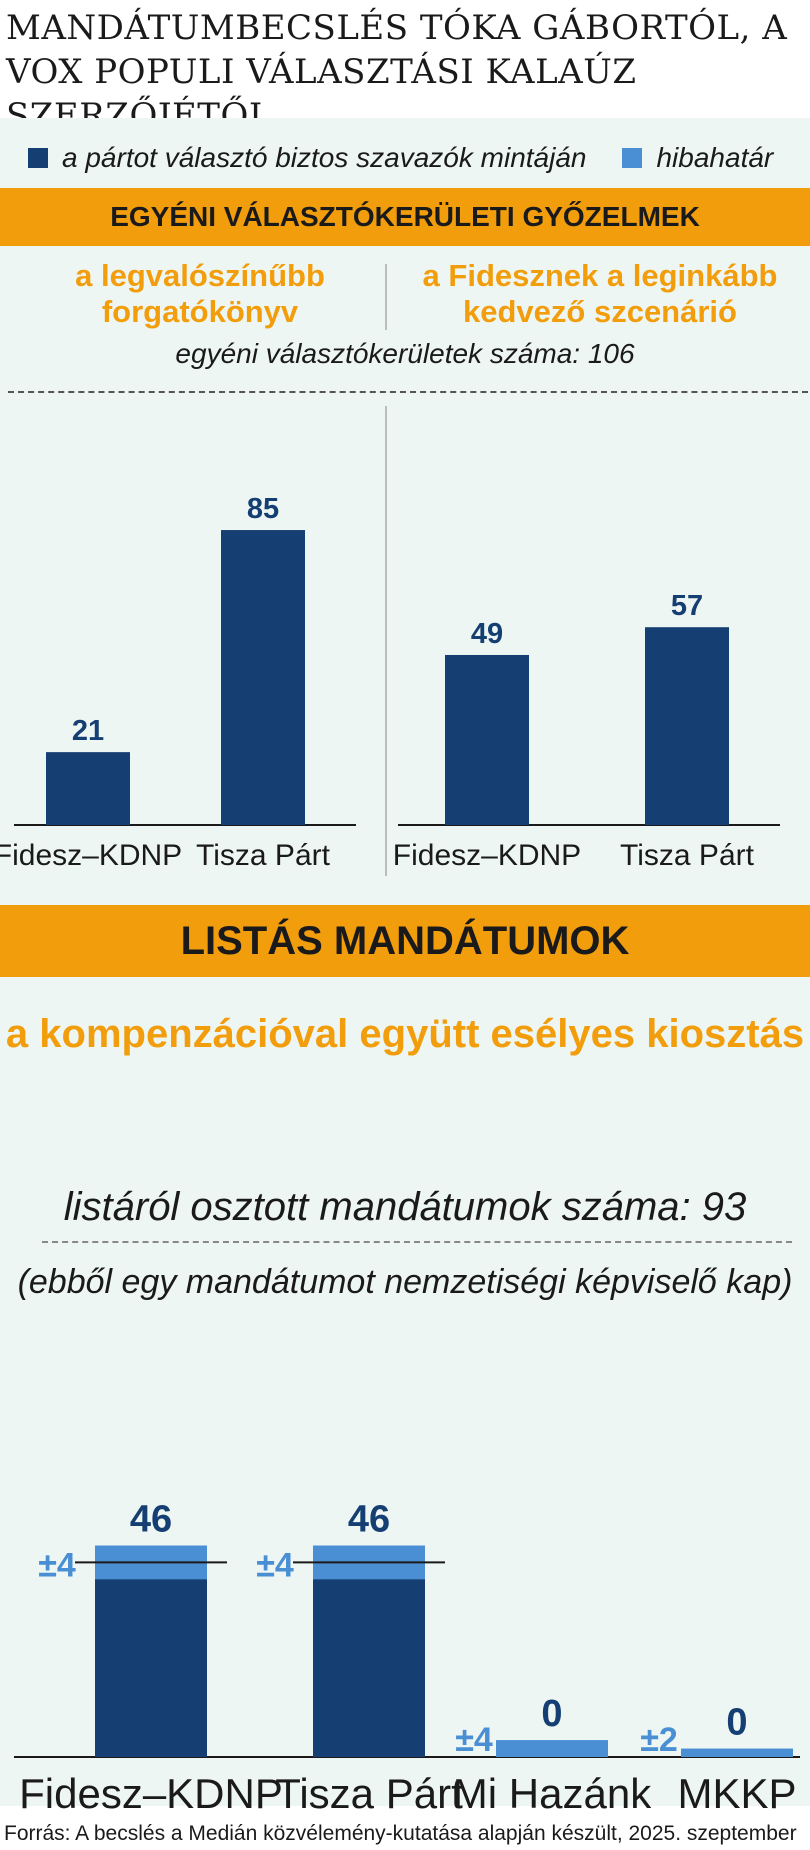 The width and height of the screenshot is (810, 1850). What do you see at coordinates (405, 941) in the screenshot?
I see `section2-band: LISTÁS MANDÁTUMOK` at bounding box center [405, 941].